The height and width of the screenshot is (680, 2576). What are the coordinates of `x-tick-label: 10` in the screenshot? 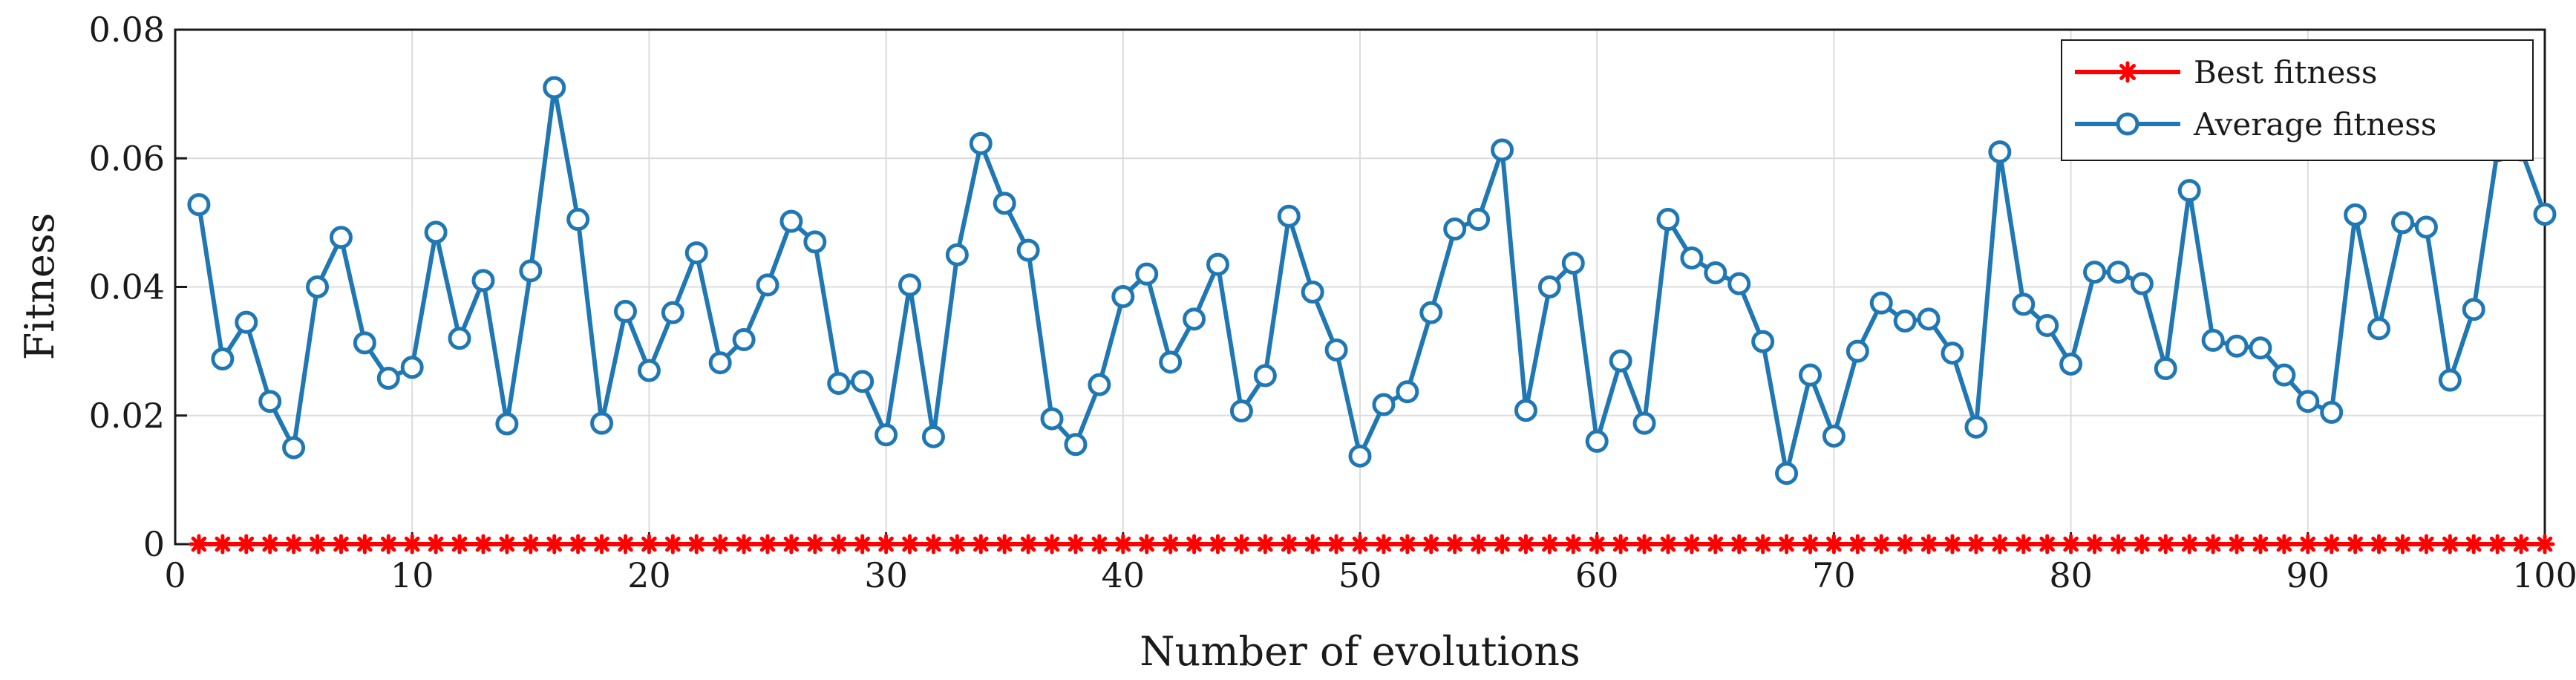 It's located at (412, 575).